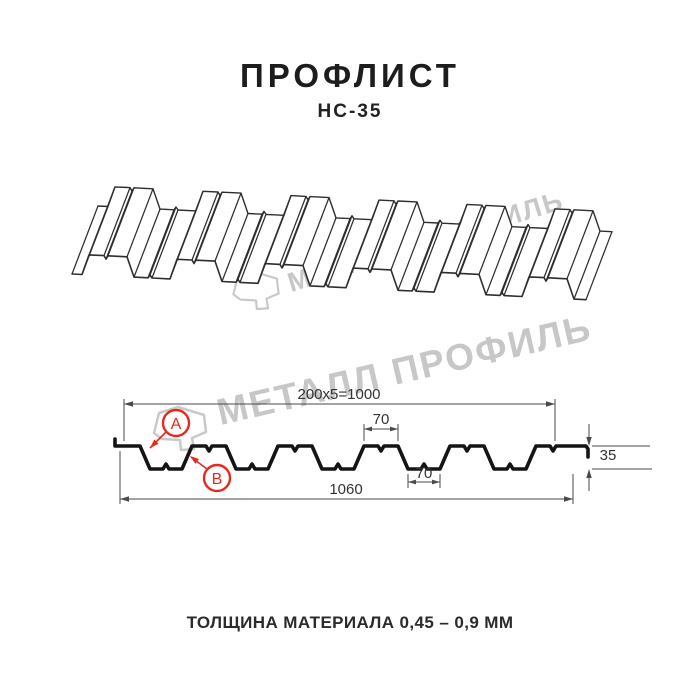  What do you see at coordinates (608, 455) in the screenshot?
I see `svg-text: 35` at bounding box center [608, 455].